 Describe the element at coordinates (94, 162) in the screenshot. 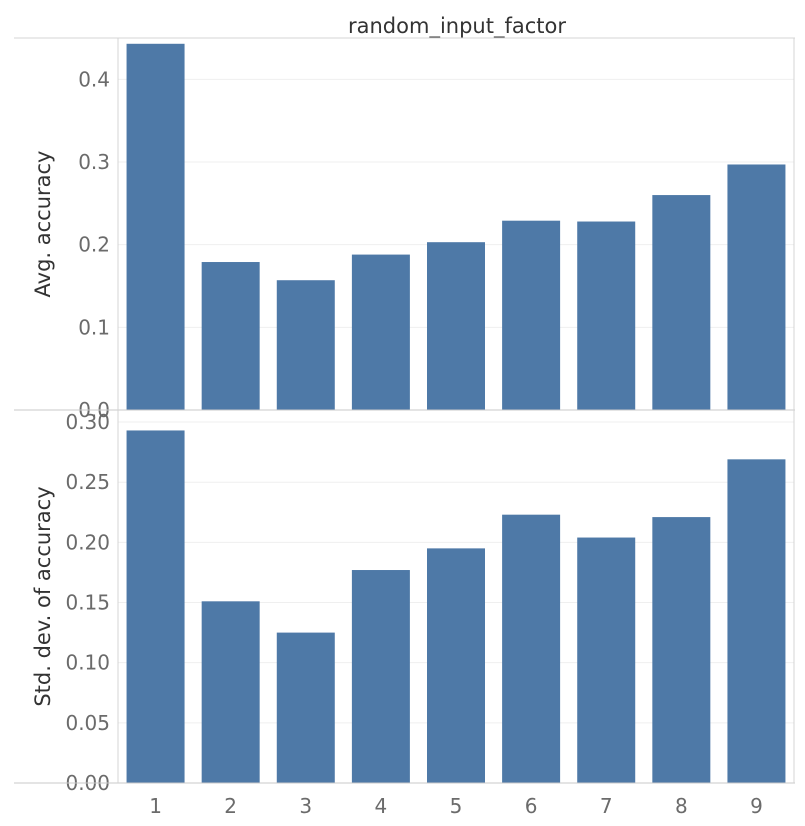

I see `y-tick-label: 0.3` at that location.